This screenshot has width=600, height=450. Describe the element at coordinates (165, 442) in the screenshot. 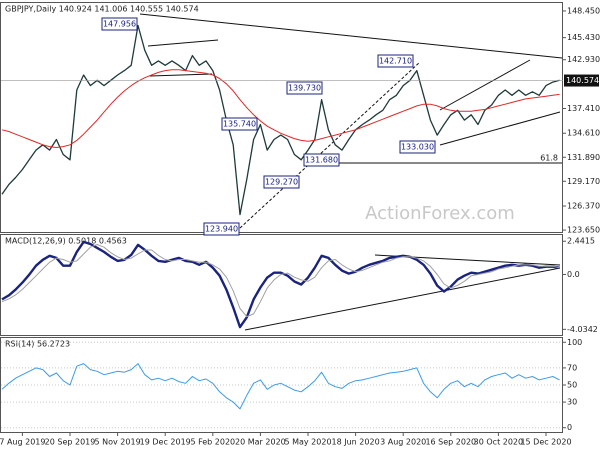

I see `x-tick-label: 19 Dec 2019` at that location.